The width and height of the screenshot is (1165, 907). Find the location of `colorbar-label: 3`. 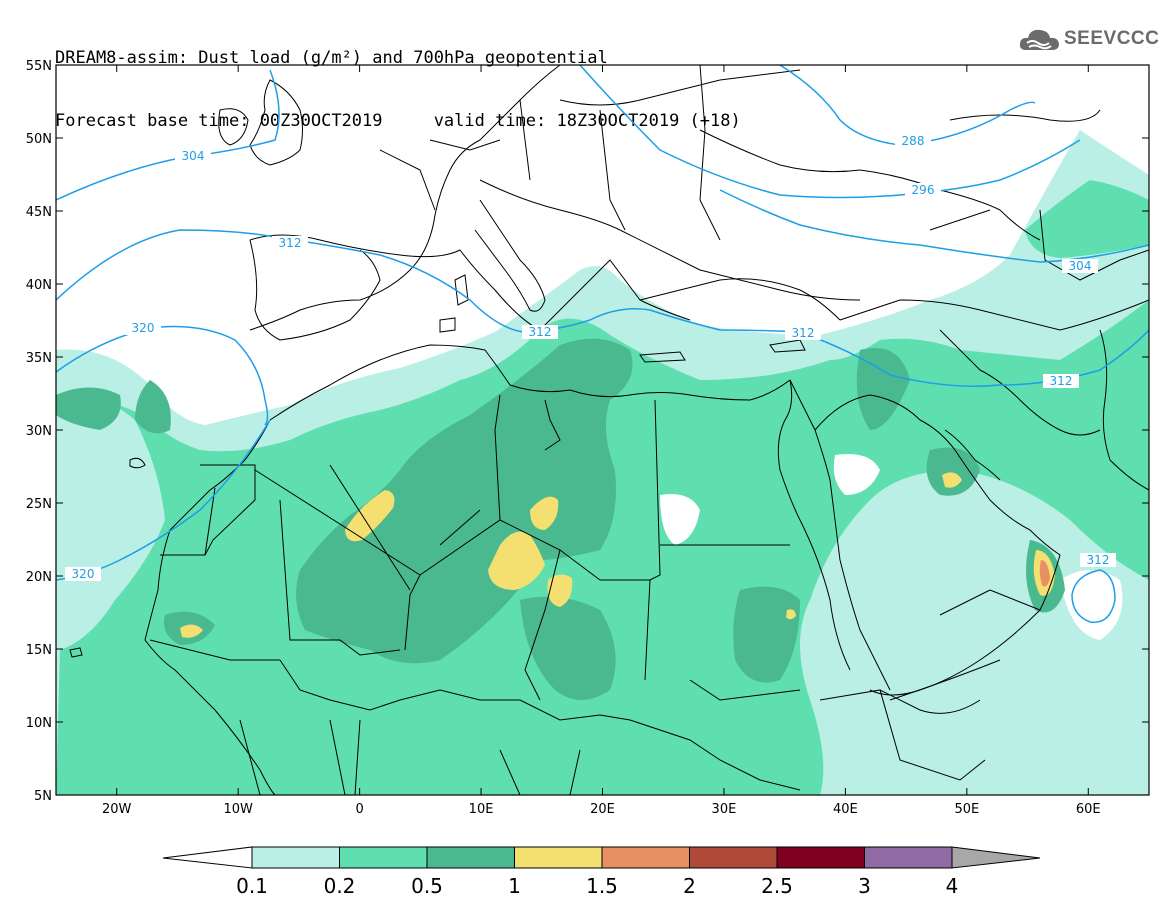

colorbar-label: 3 is located at coordinates (864, 886).